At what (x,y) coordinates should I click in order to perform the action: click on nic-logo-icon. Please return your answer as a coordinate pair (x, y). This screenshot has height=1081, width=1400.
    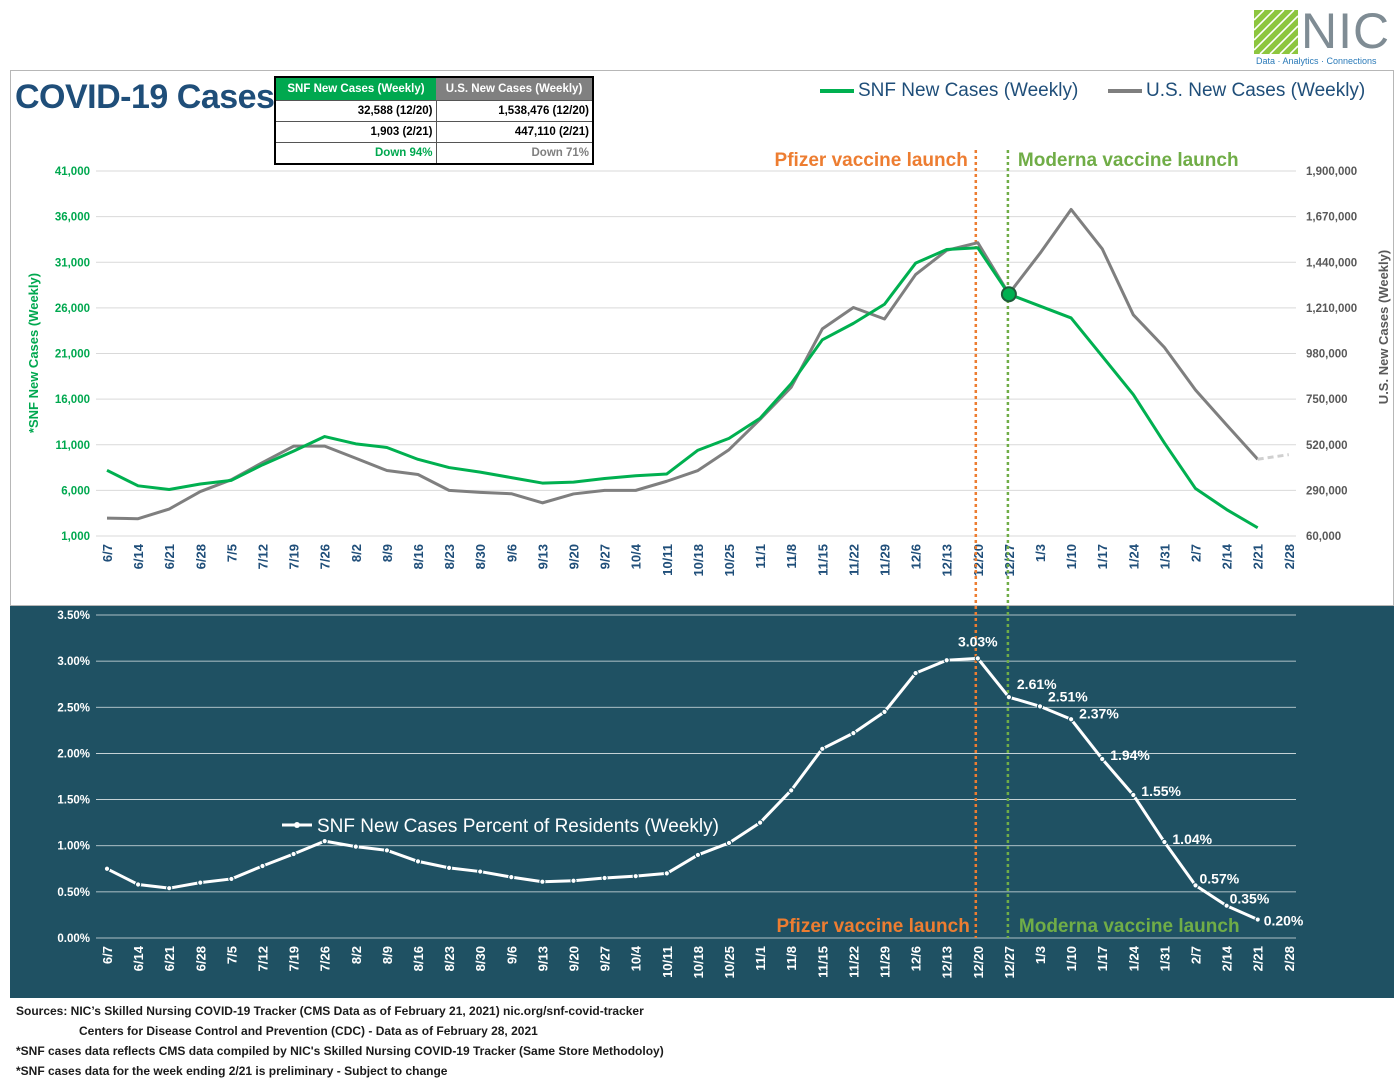
    Looking at the image, I should click on (1276, 32).